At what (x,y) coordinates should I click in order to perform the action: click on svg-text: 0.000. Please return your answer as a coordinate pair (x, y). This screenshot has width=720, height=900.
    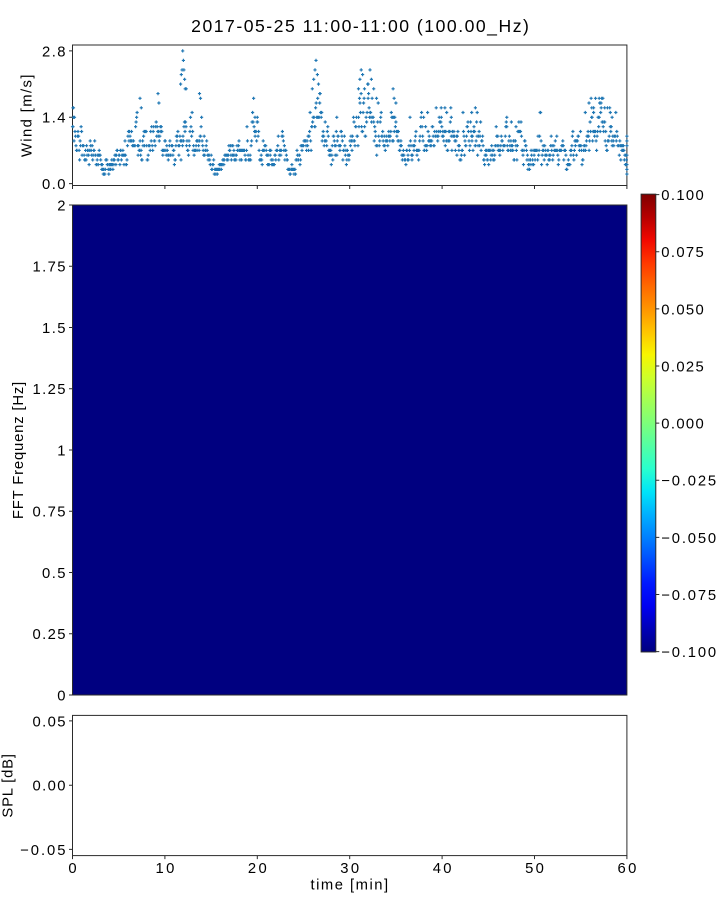
    Looking at the image, I should click on (682, 425).